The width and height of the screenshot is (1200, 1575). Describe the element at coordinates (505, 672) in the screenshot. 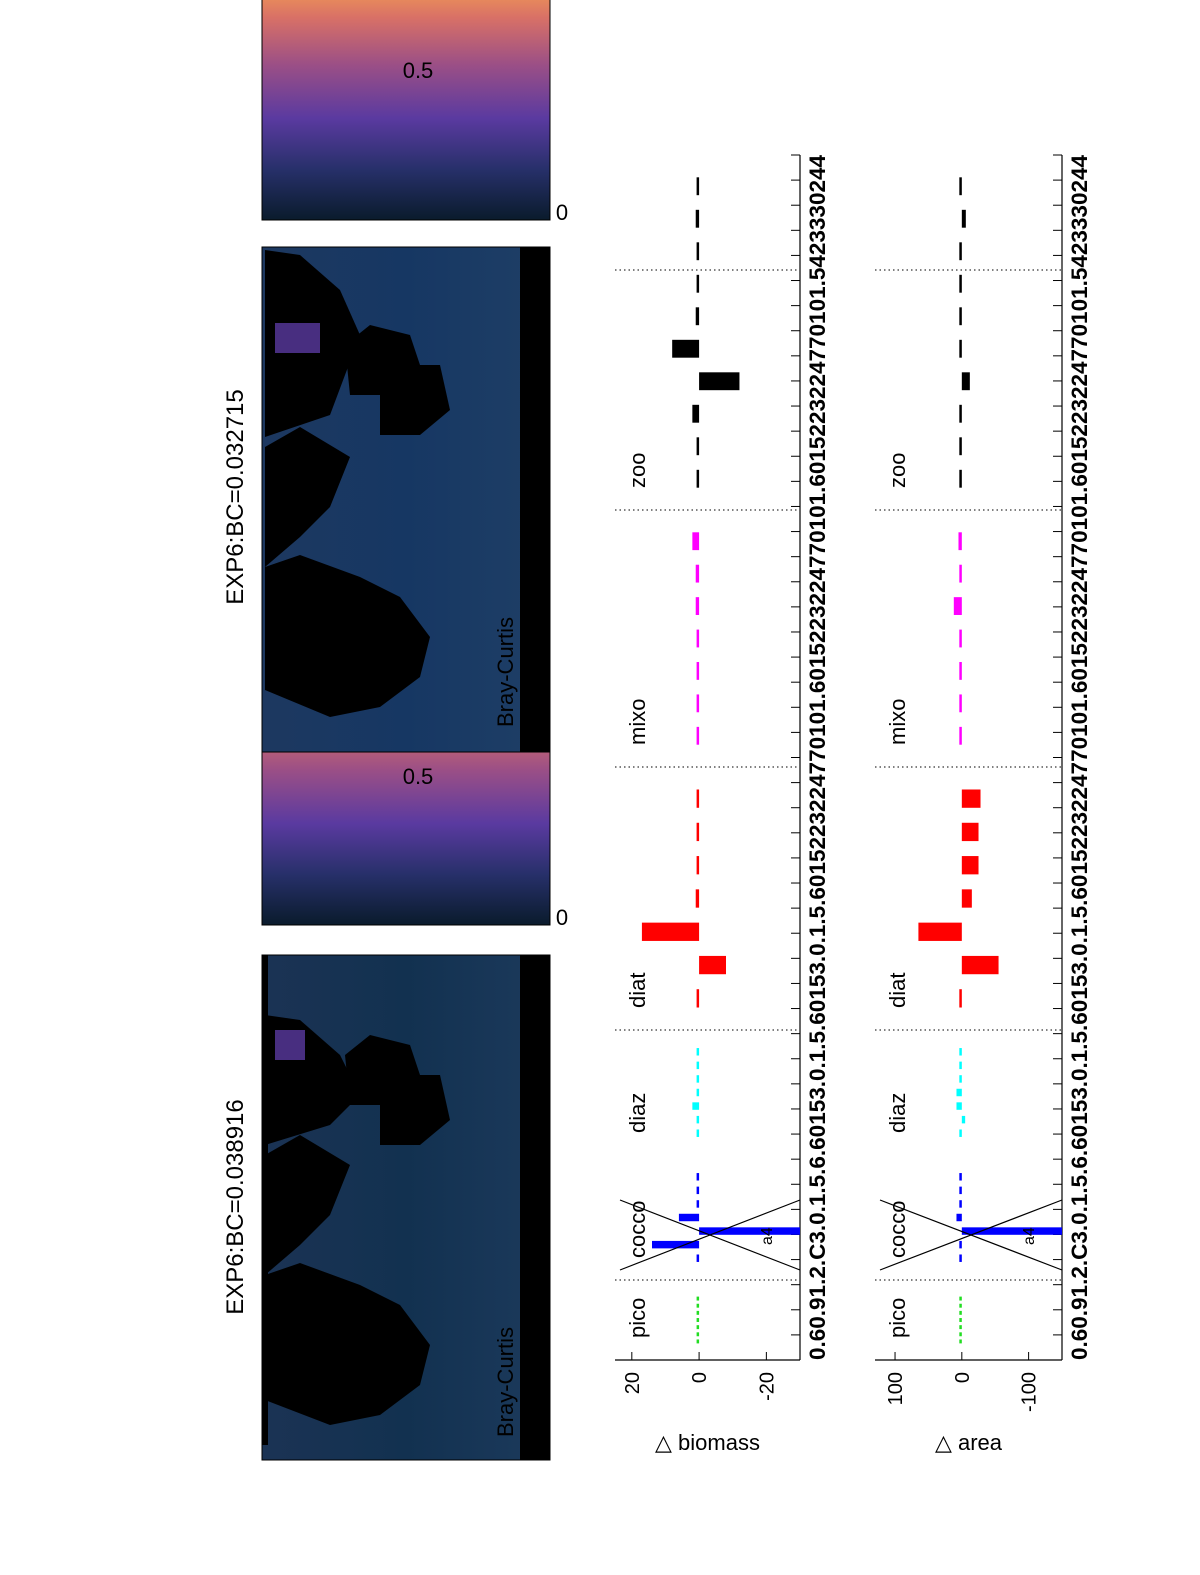

I see `right-map-label: Bray-Curtis` at that location.